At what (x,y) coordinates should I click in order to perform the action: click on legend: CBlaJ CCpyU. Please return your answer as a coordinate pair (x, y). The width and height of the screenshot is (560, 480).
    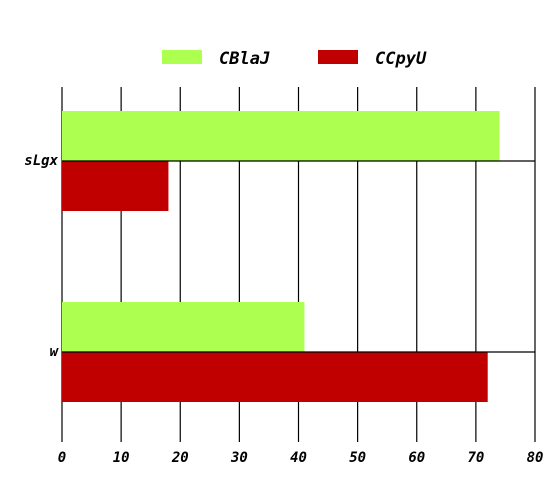
    Looking at the image, I should click on (294, 59).